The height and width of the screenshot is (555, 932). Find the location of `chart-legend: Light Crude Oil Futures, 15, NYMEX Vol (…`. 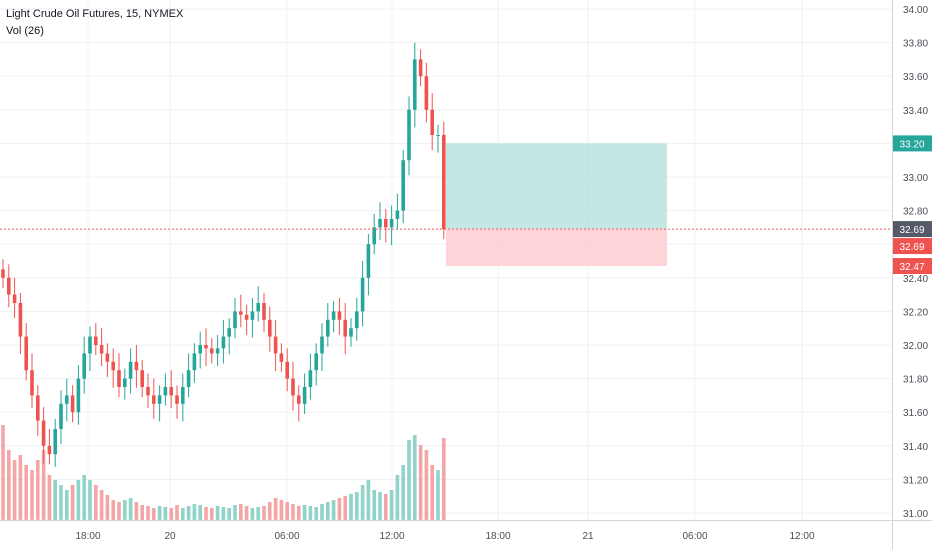

chart-legend: Light Crude Oil Futures, 15, NYMEX Vol (… is located at coordinates (94, 23).